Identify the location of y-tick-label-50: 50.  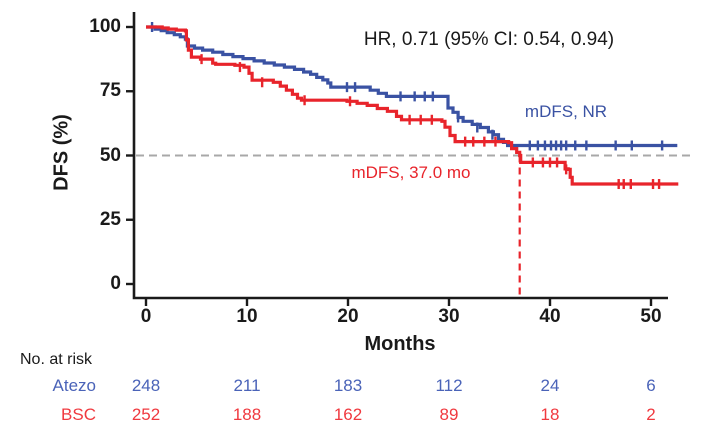
(110, 155).